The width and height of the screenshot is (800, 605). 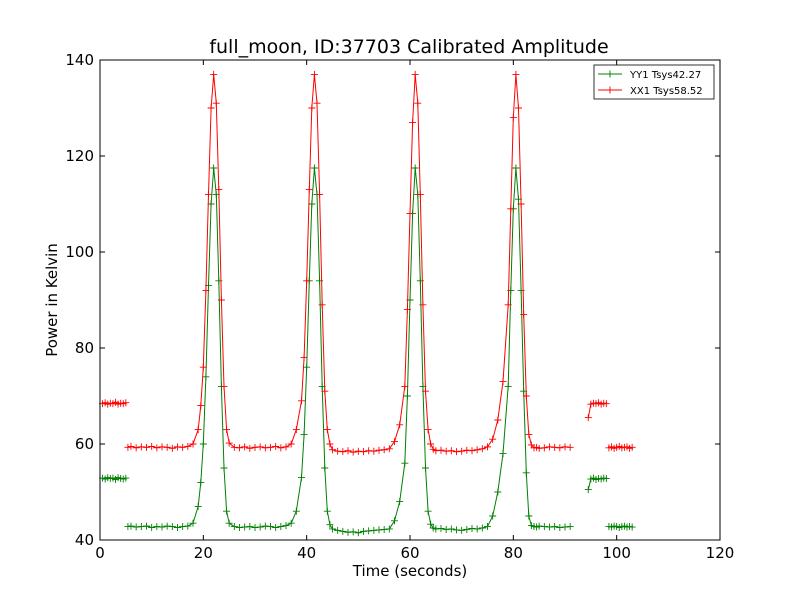 What do you see at coordinates (84, 540) in the screenshot?
I see `y-tick-label: 40` at bounding box center [84, 540].